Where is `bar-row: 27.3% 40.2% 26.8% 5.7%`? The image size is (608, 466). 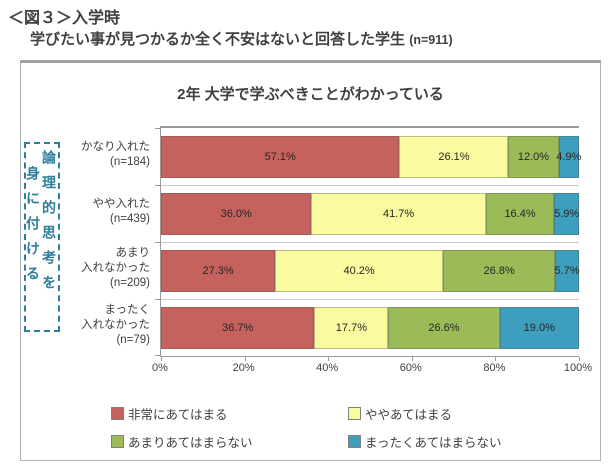
bar-row: 27.3% 40.2% 26.8% 5.7% is located at coordinates (370, 270).